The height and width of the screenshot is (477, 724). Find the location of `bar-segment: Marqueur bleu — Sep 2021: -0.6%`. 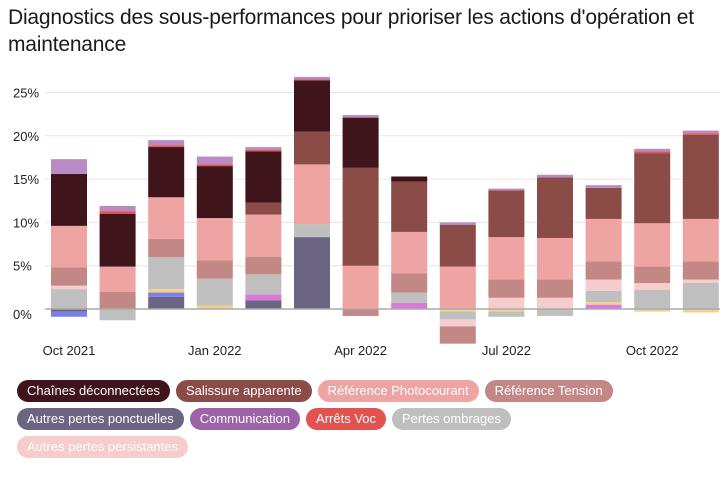

bar-segment: Marqueur bleu — Sep 2021: -0.6% is located at coordinates (69, 314).